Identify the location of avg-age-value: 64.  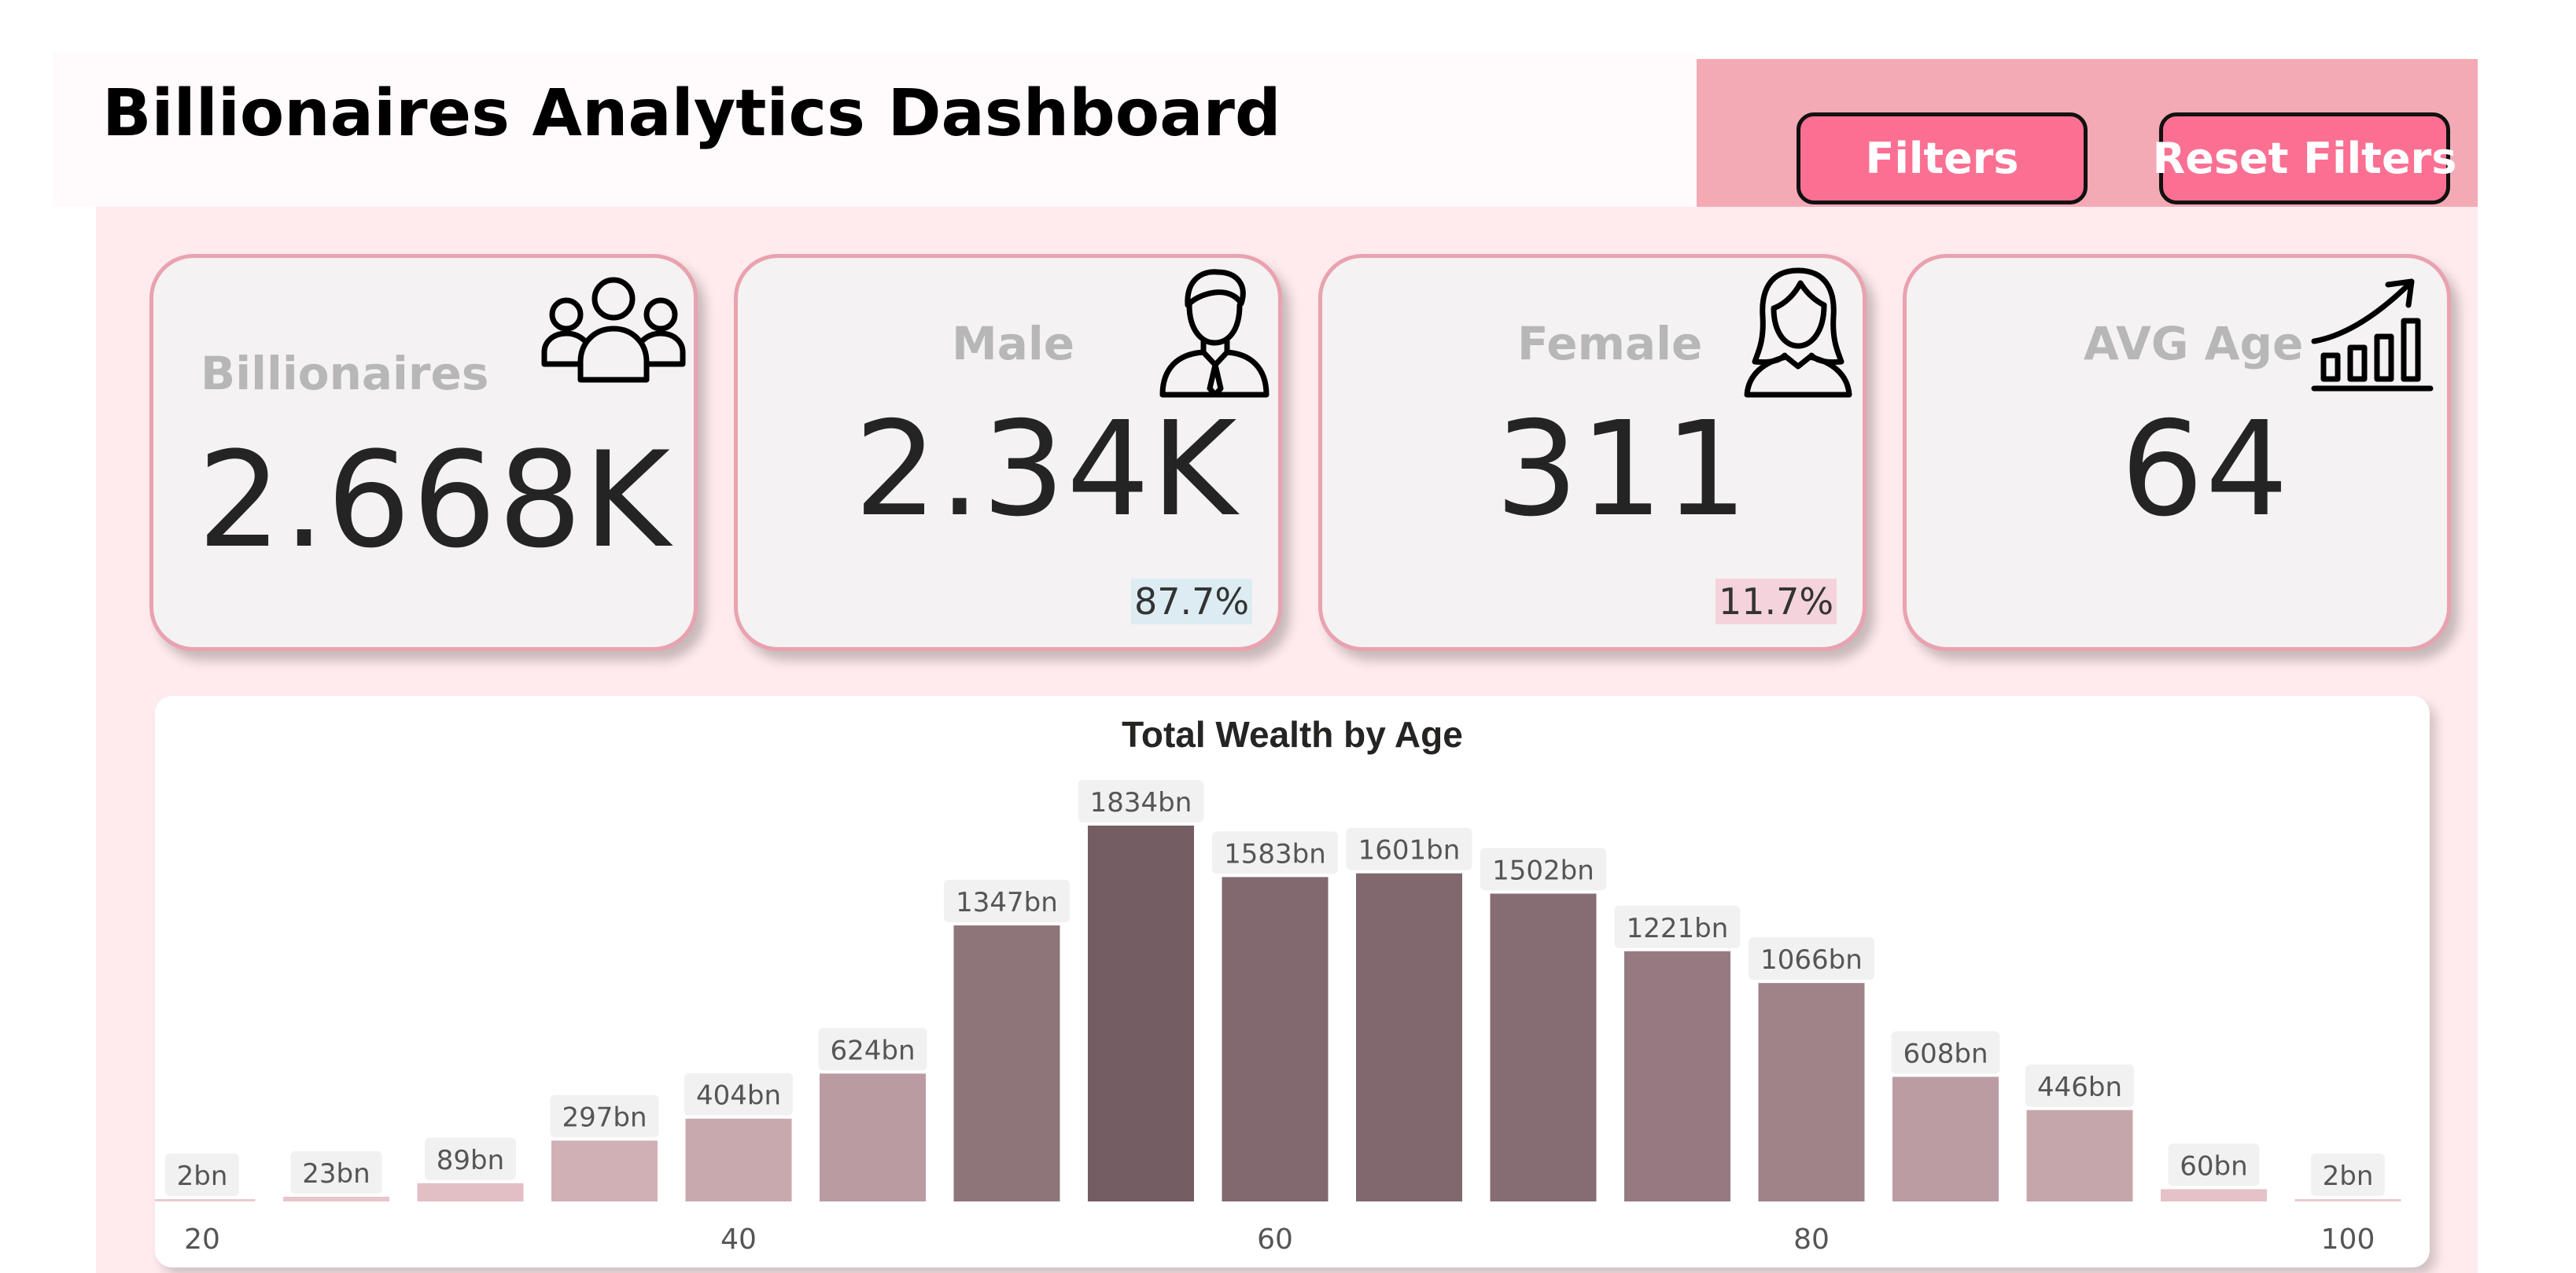
(2205, 470).